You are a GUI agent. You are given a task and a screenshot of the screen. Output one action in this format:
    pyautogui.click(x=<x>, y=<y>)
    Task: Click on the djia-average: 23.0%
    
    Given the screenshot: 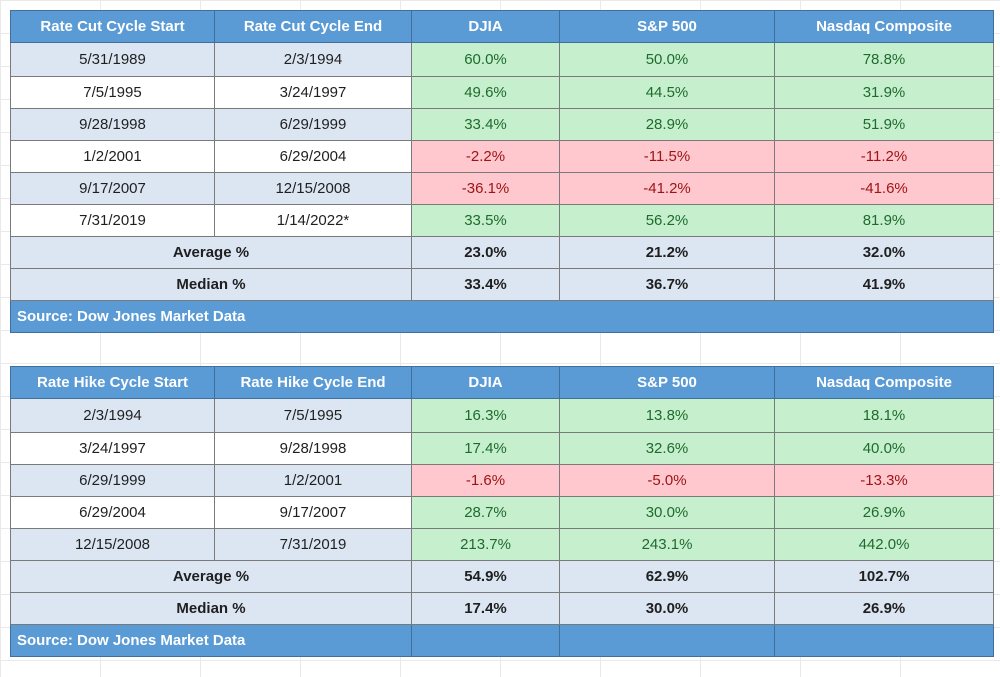 What is the action you would take?
    pyautogui.click(x=485, y=252)
    